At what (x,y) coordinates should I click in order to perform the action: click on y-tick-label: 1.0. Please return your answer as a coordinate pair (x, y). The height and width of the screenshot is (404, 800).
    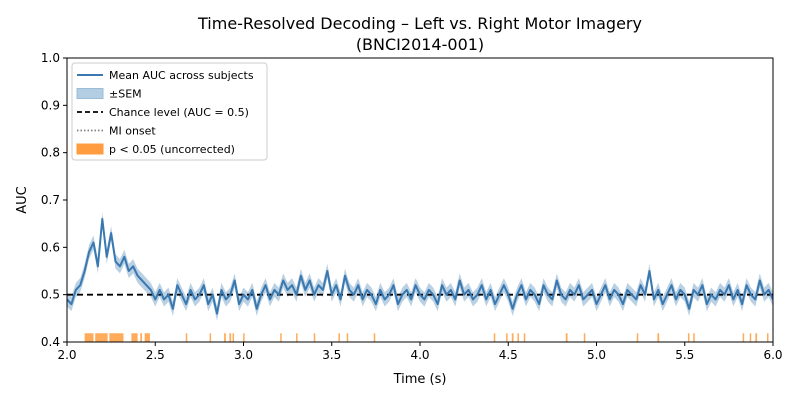
    Looking at the image, I should click on (50, 58).